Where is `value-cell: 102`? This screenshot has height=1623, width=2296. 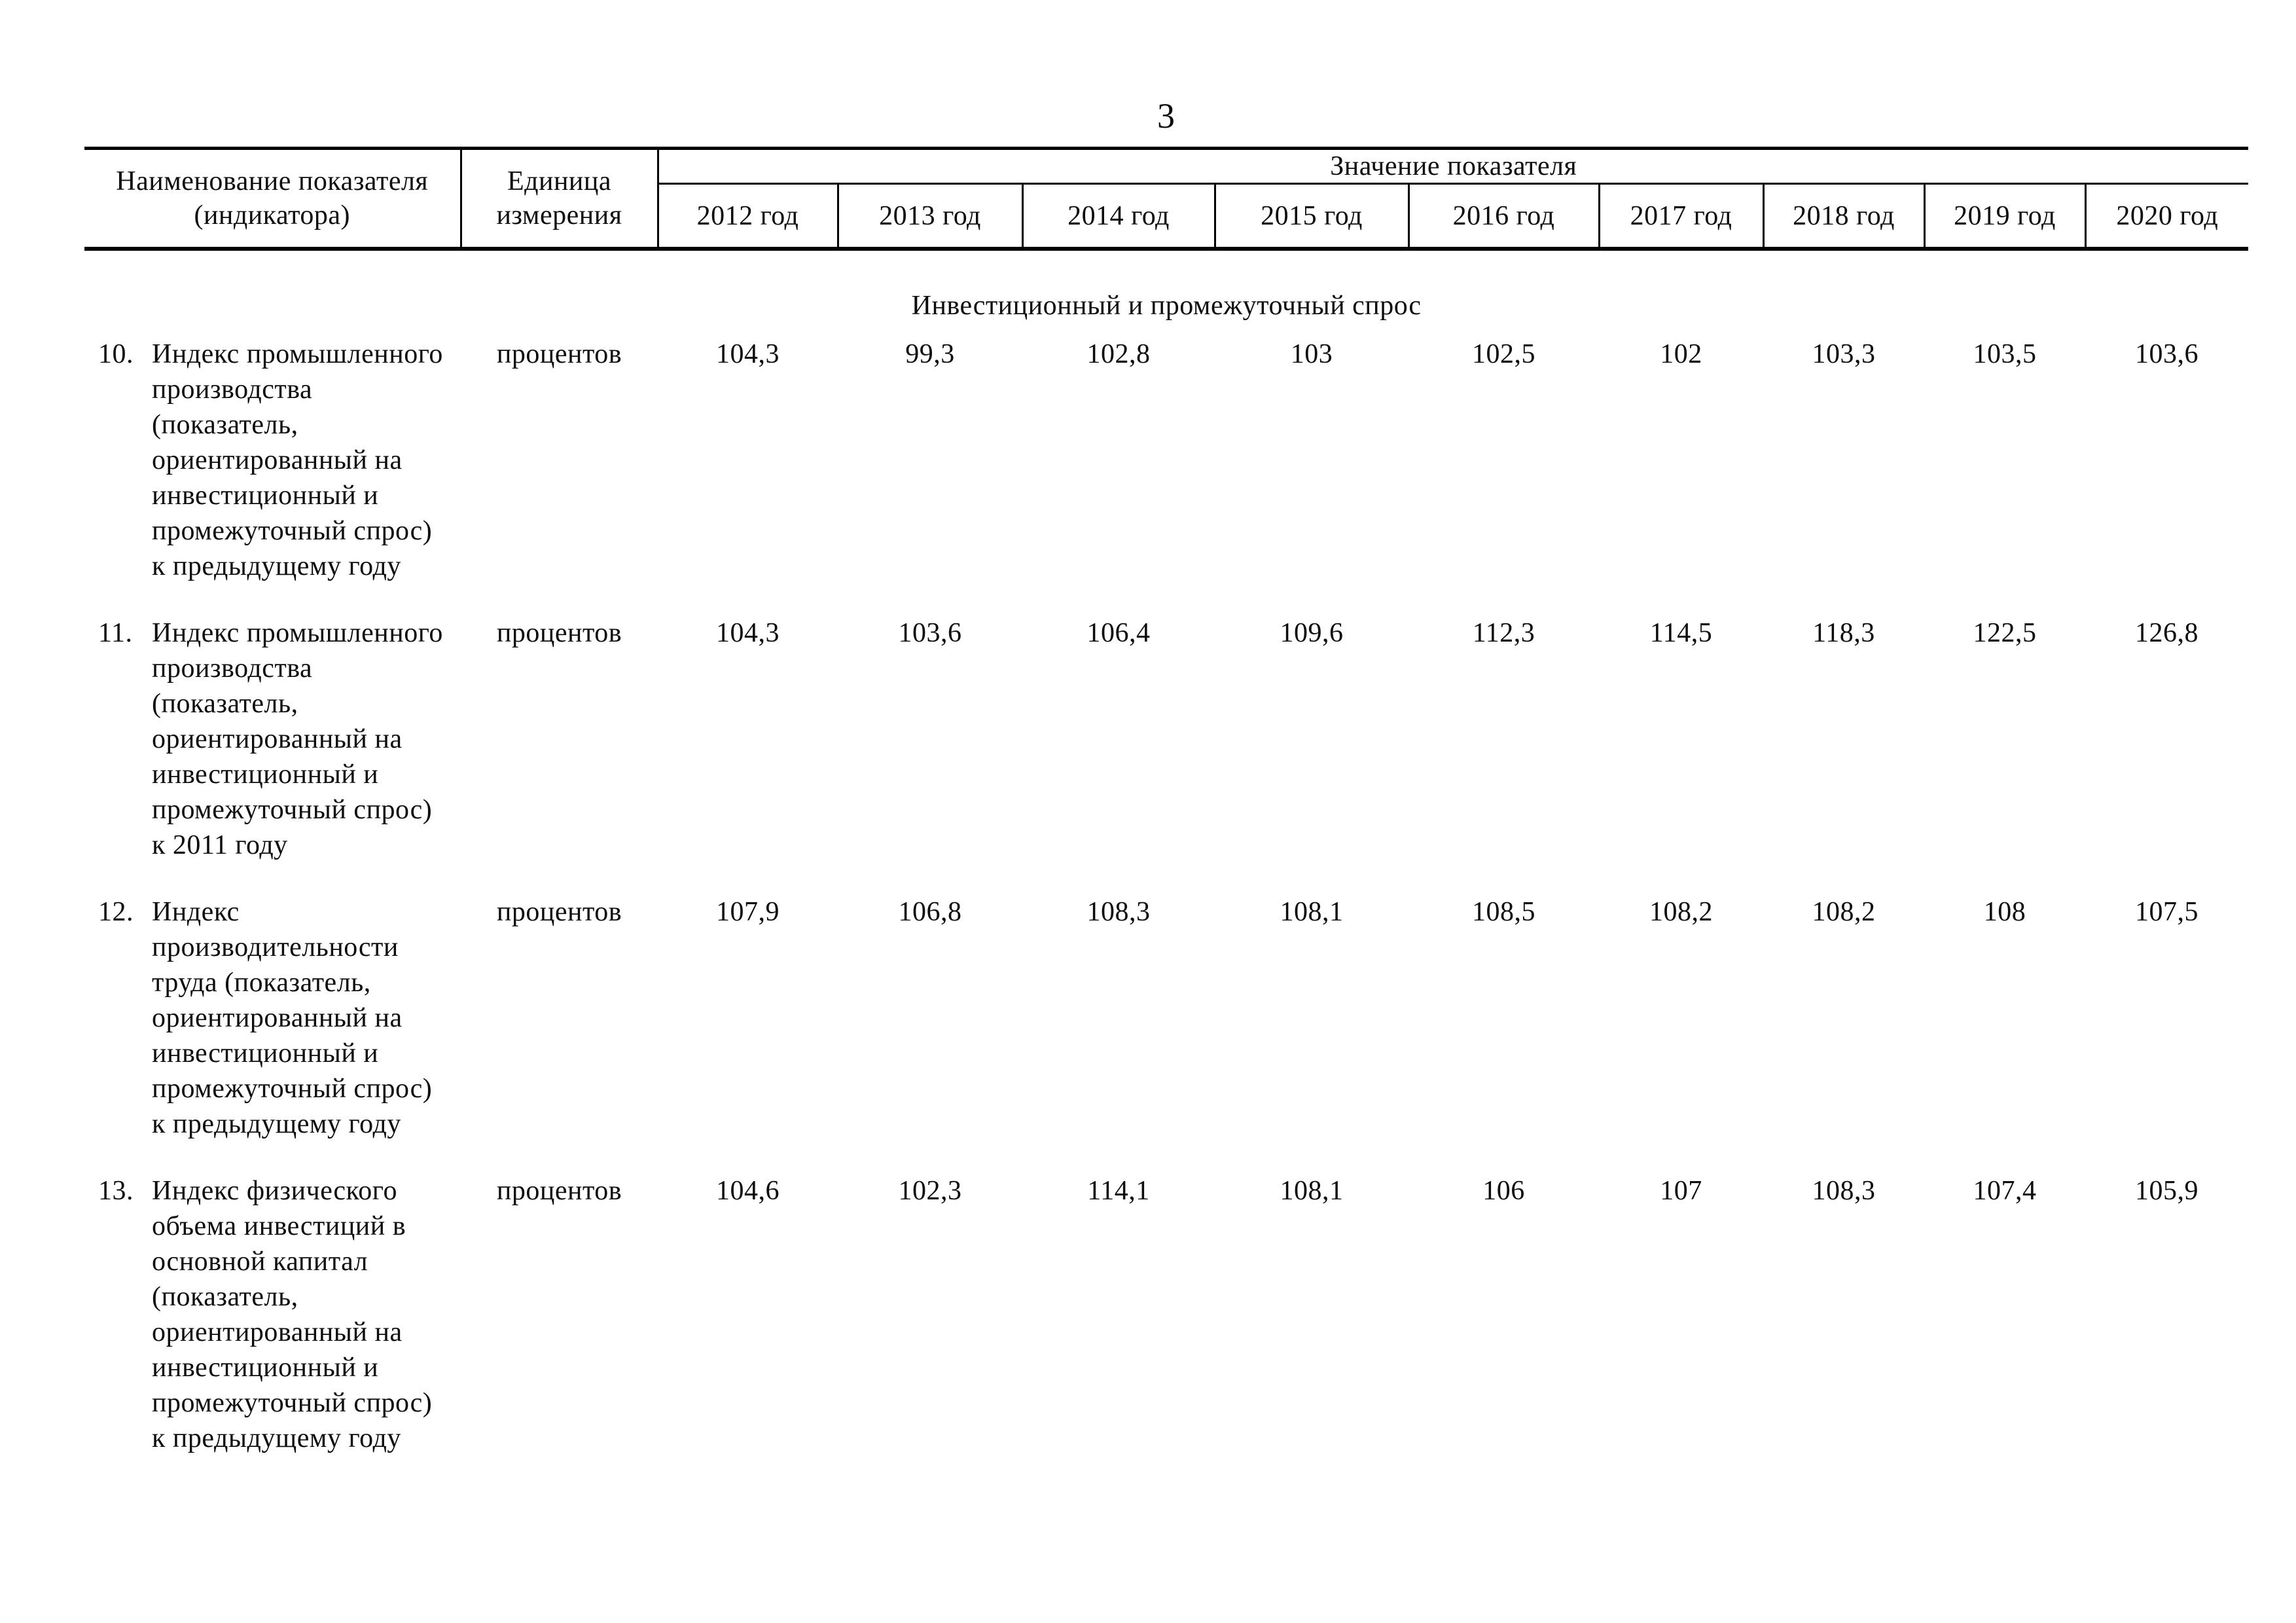
value-cell: 102 is located at coordinates (1681, 354).